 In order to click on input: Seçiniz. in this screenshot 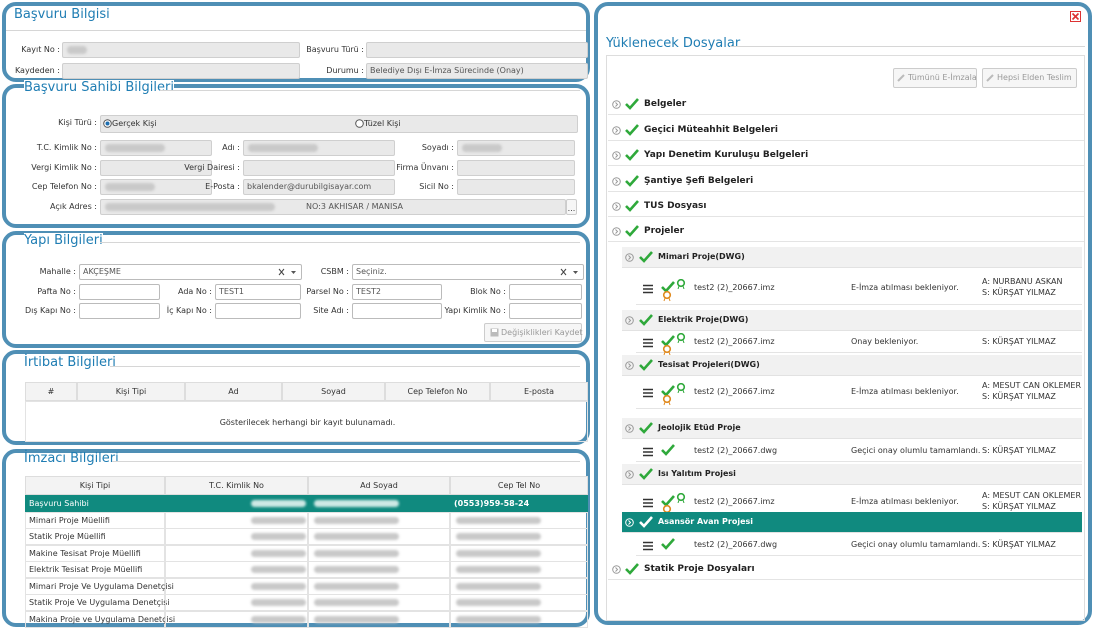, I will do `click(468, 272)`.